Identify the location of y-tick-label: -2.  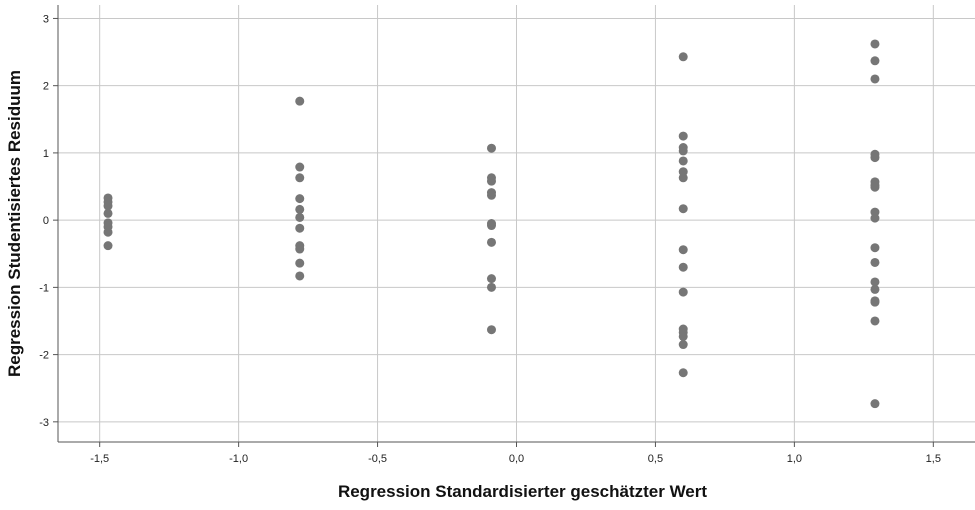
(44, 356).